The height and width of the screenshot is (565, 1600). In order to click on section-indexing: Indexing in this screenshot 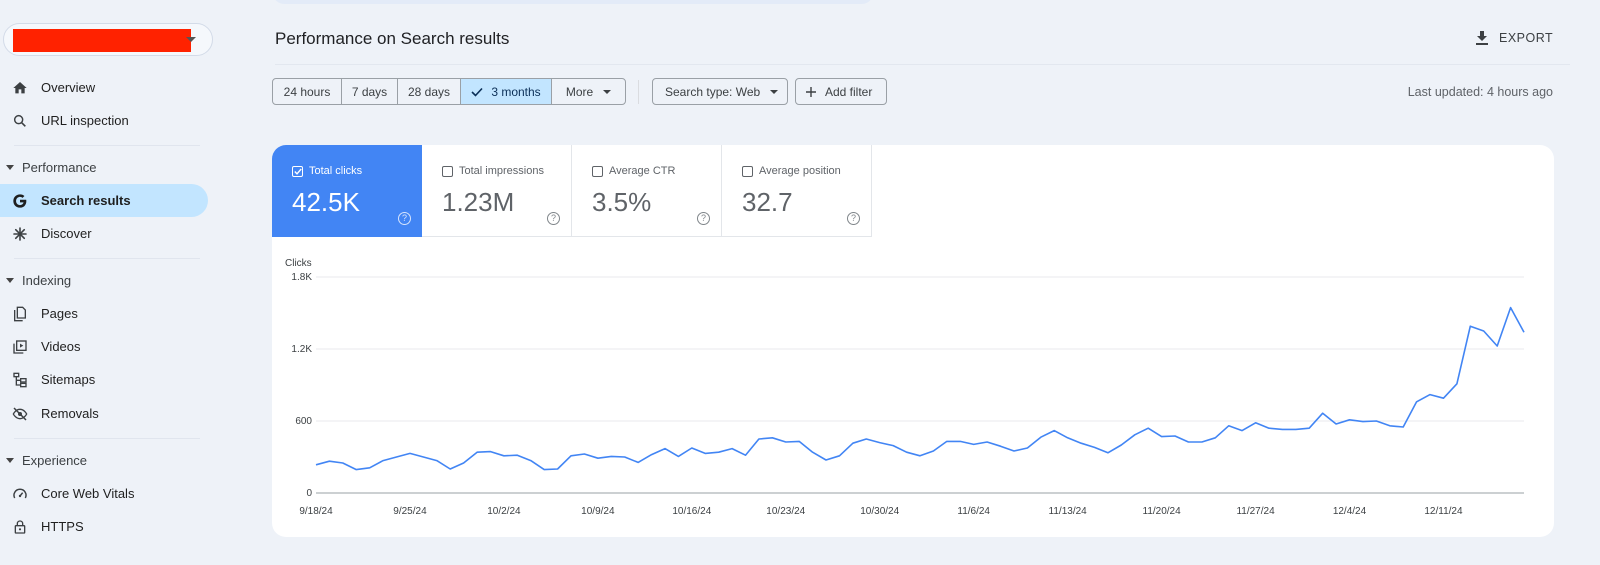, I will do `click(106, 280)`.